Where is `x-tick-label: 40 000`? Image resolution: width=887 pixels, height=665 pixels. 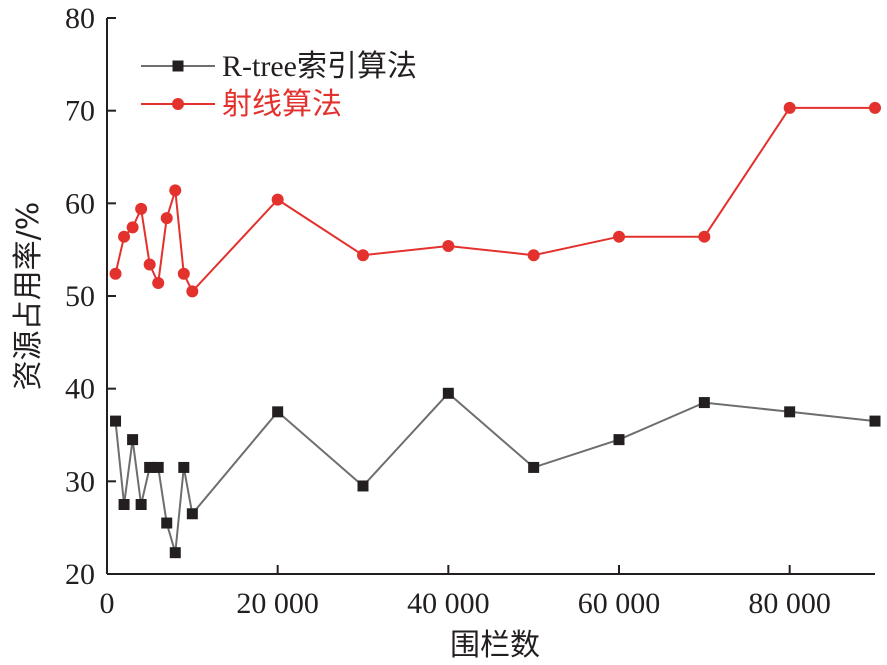
x-tick-label: 40 000 is located at coordinates (448, 603).